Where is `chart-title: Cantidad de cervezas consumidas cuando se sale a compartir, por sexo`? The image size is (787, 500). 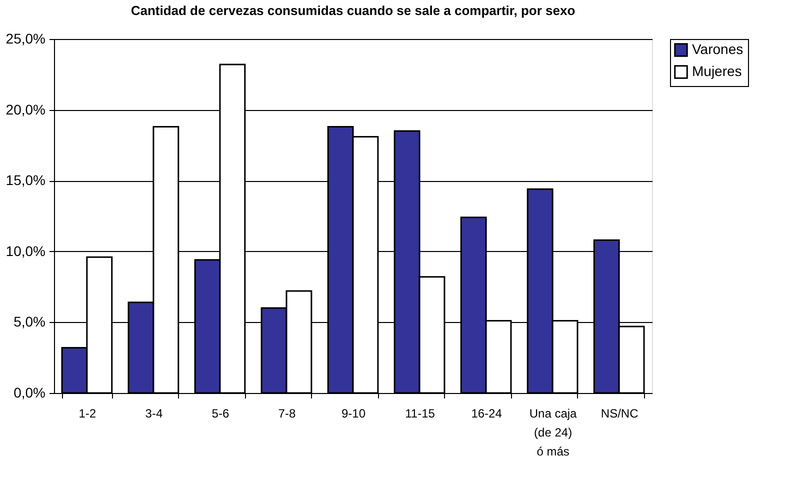
chart-title: Cantidad de cervezas consumidas cuando se sale a compartir, por sexo is located at coordinates (353, 10).